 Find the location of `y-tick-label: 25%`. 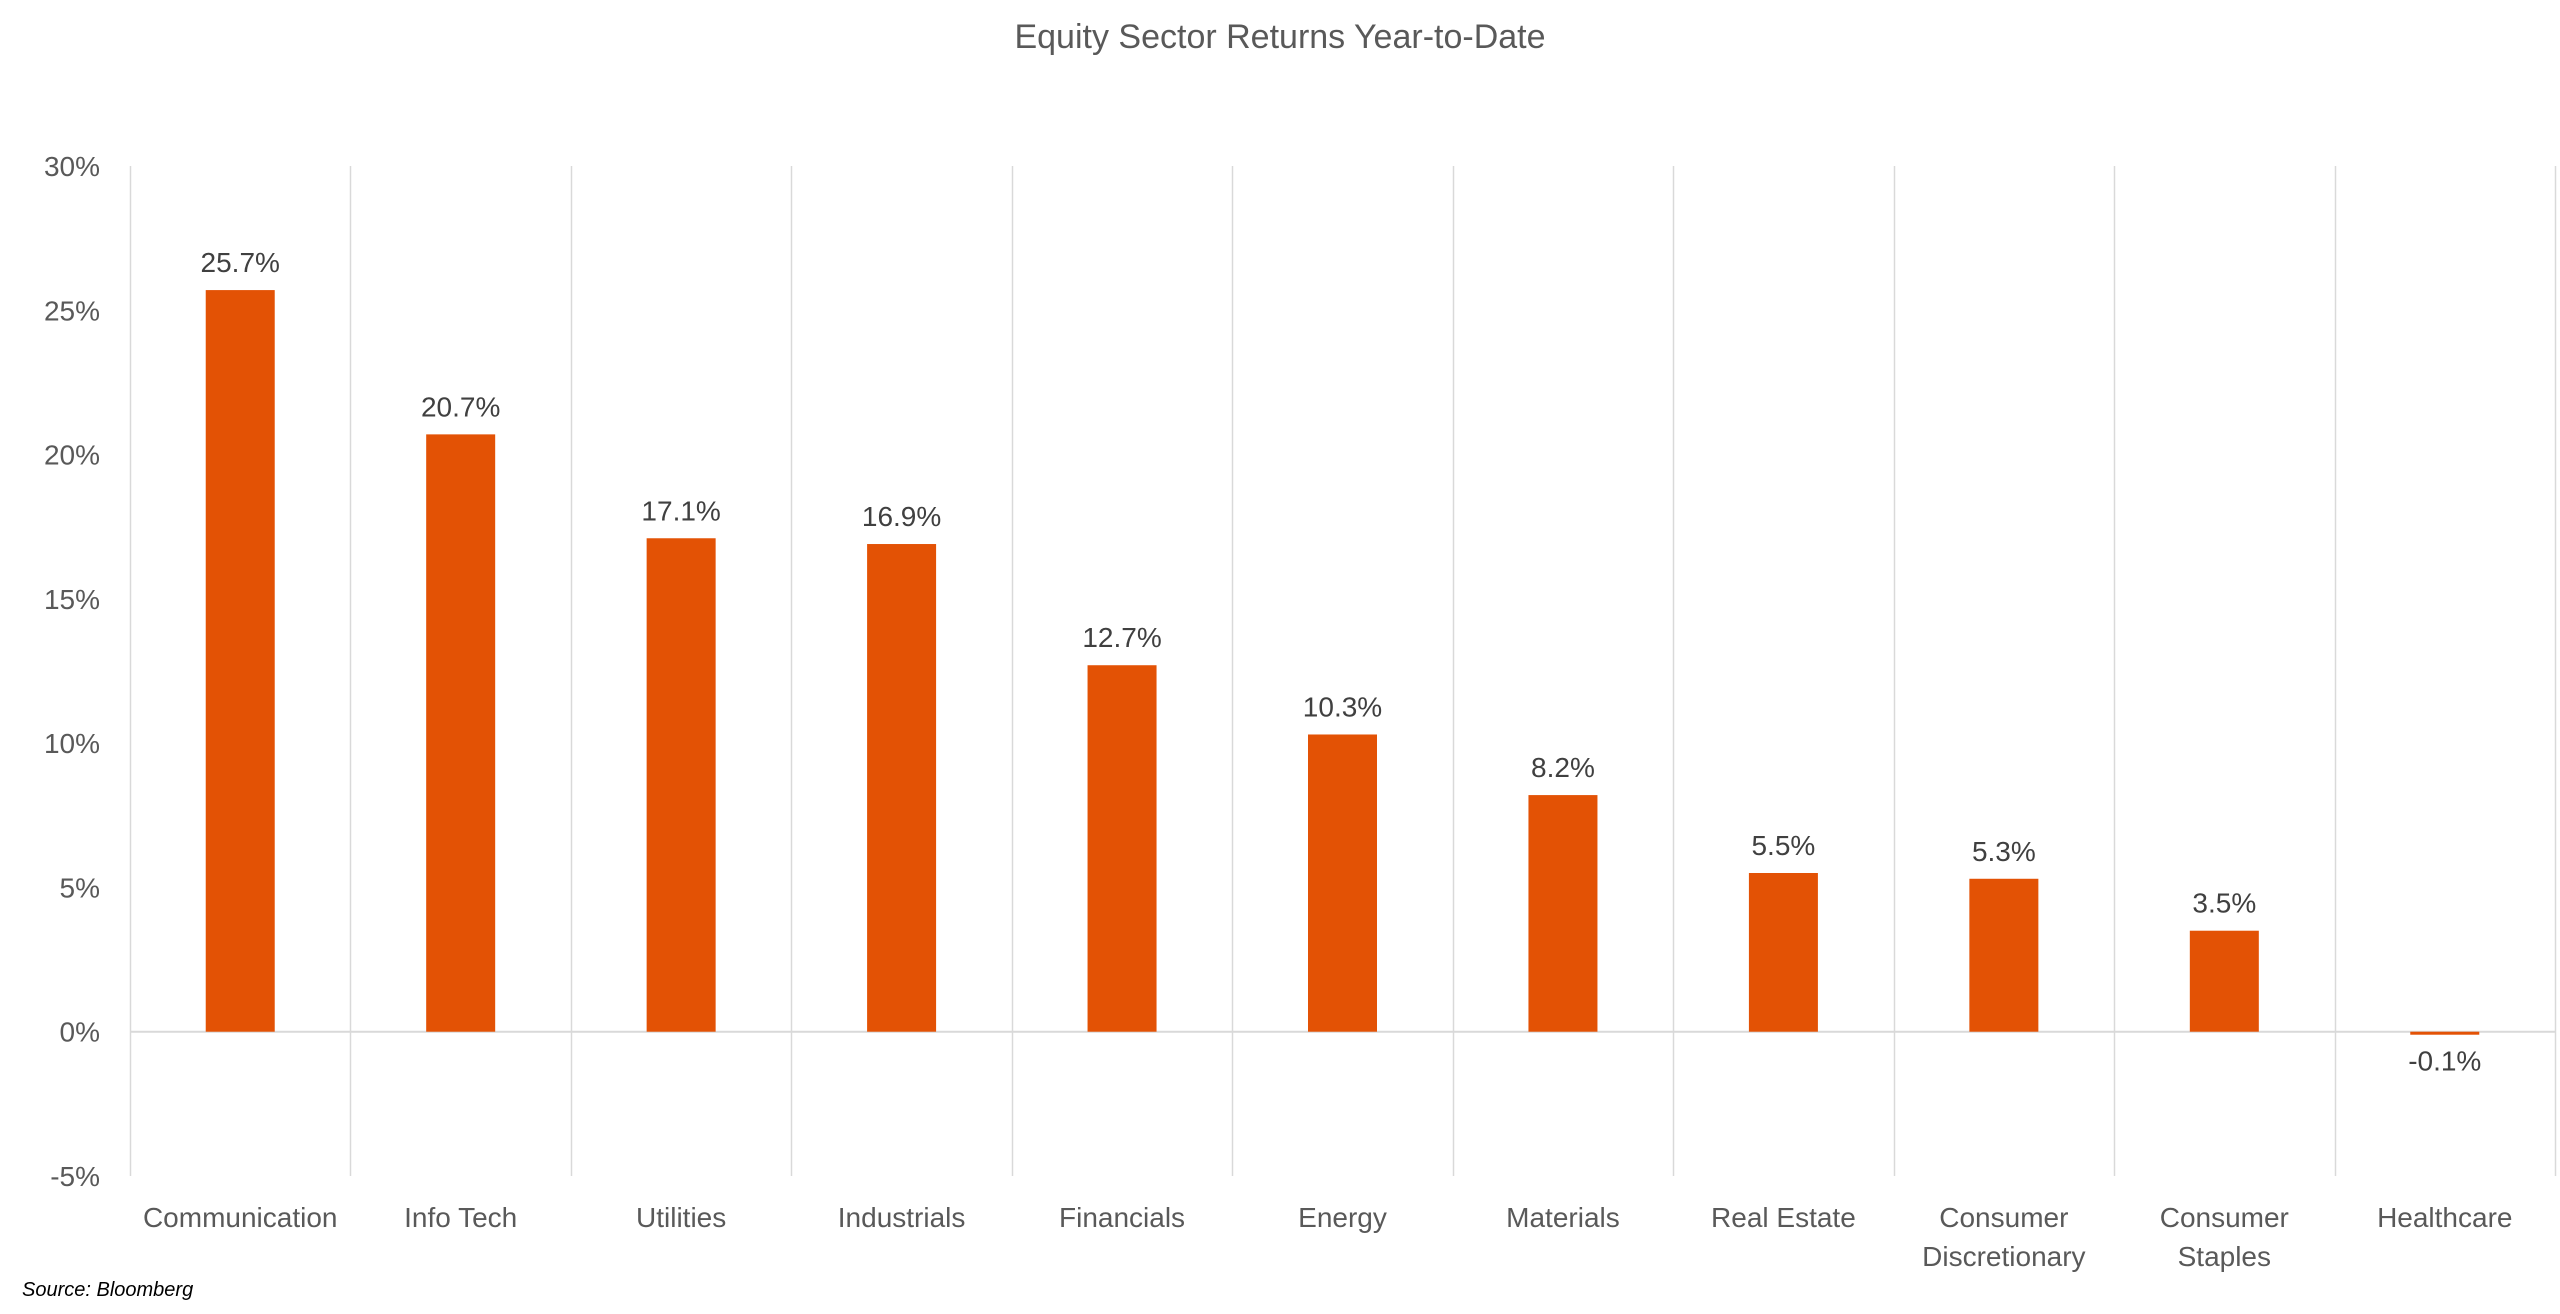

y-tick-label: 25% is located at coordinates (72, 310).